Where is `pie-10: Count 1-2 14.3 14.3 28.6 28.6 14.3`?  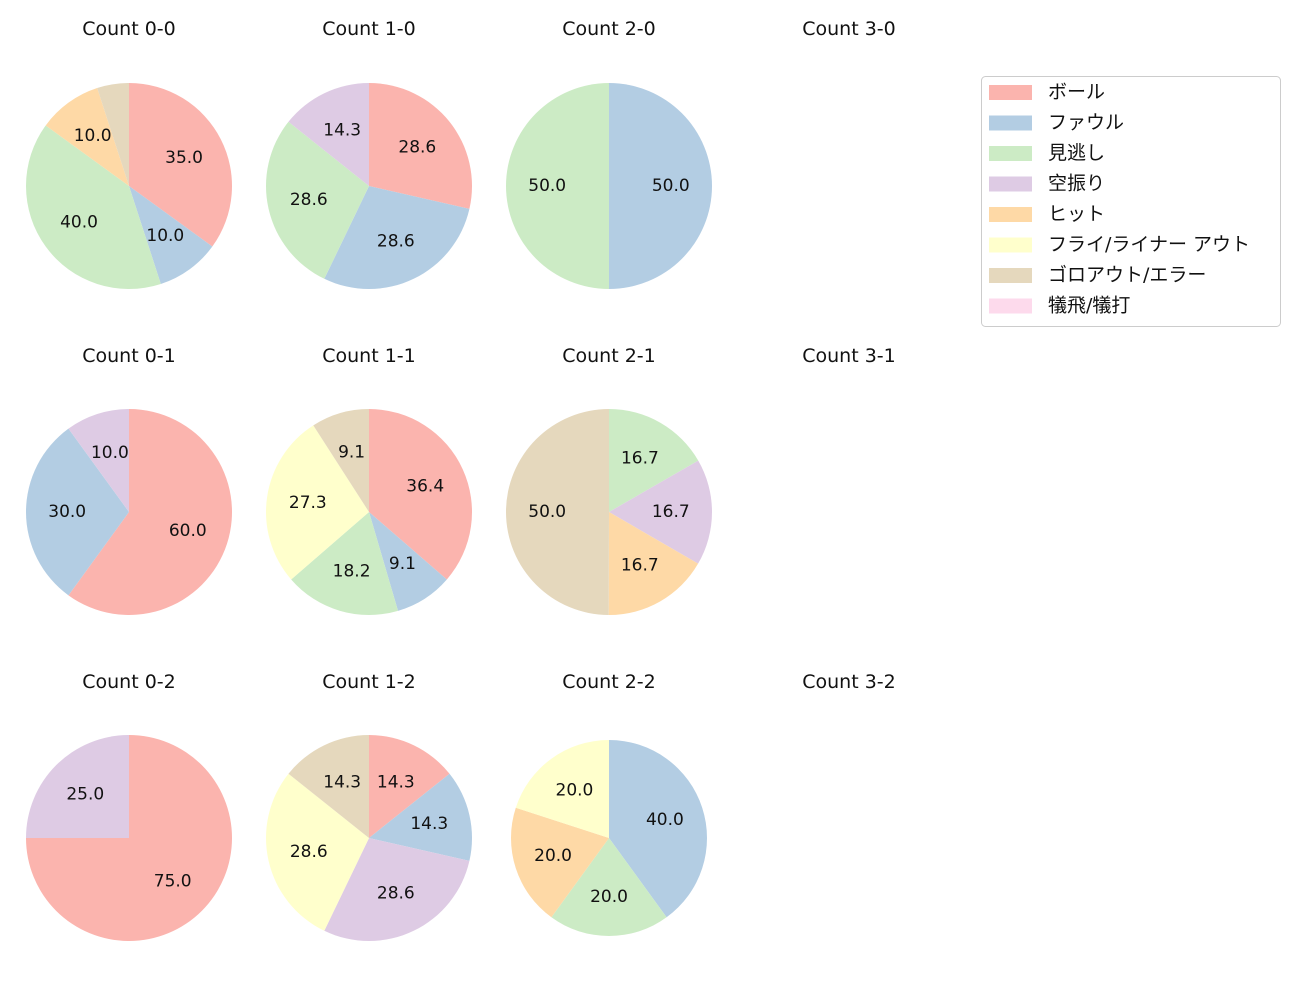
pie-10: Count 1-2 14.3 14.3 28.6 28.6 14.3 is located at coordinates (369, 806).